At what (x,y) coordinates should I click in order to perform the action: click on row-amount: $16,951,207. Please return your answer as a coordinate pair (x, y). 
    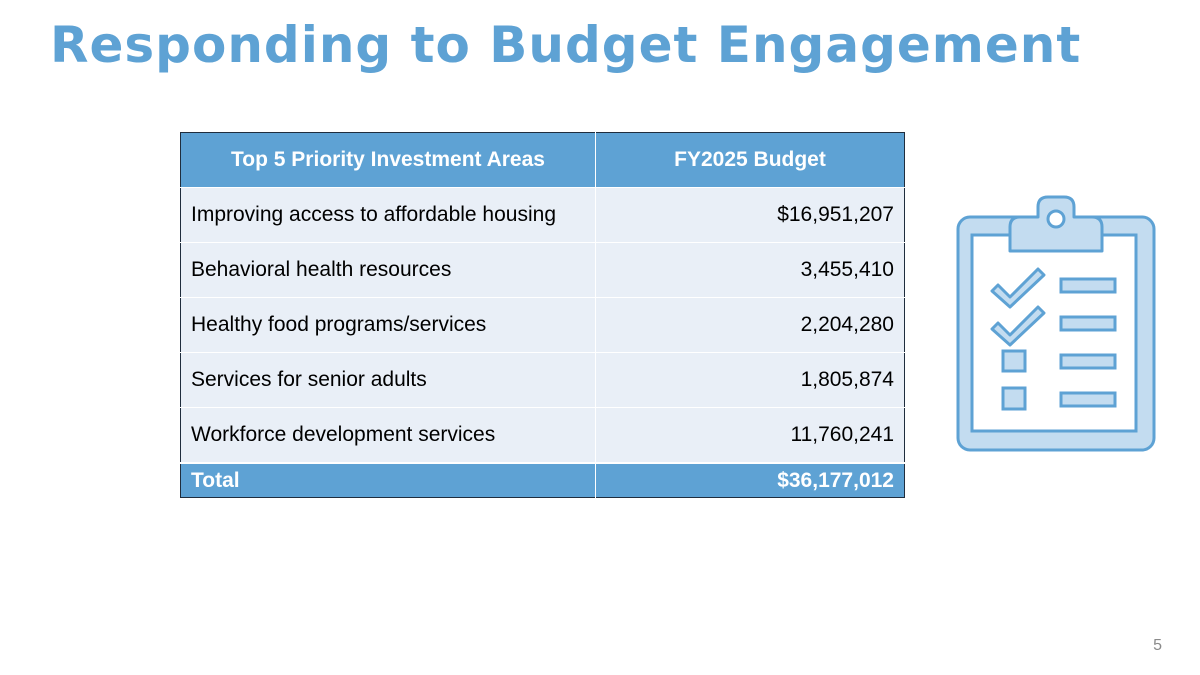
    Looking at the image, I should click on (750, 215).